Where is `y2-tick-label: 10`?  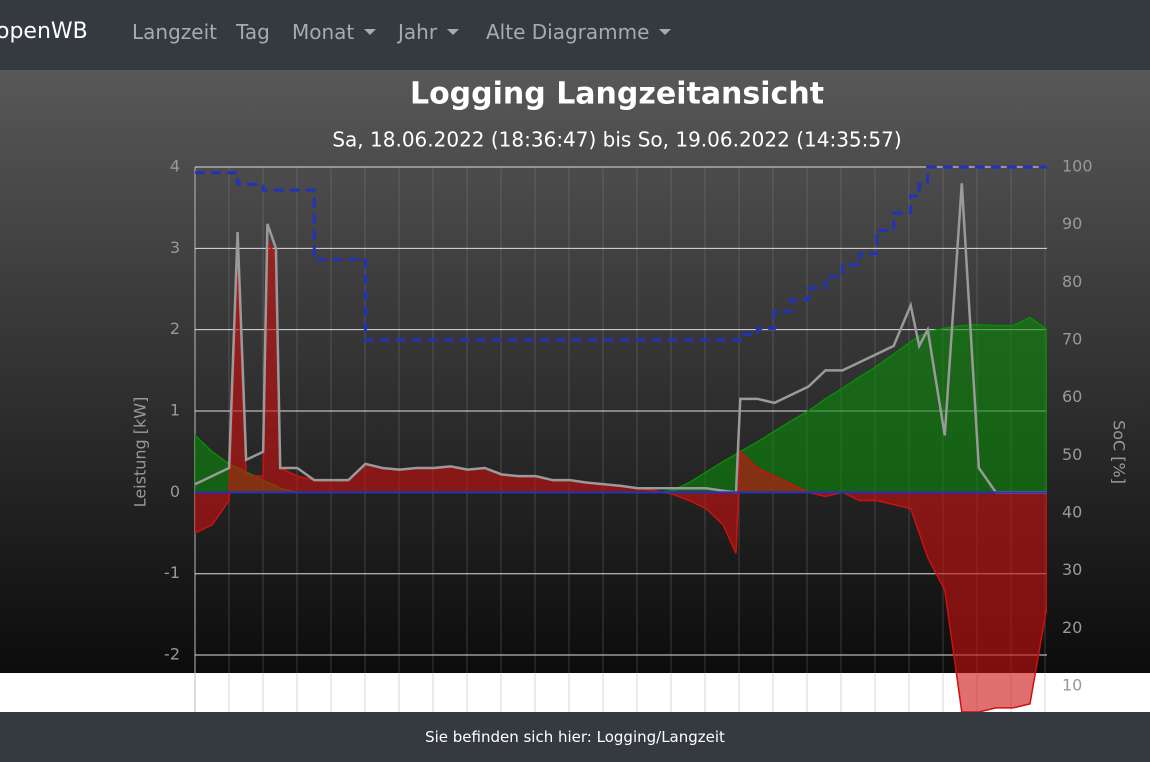 y2-tick-label: 10 is located at coordinates (1072, 685).